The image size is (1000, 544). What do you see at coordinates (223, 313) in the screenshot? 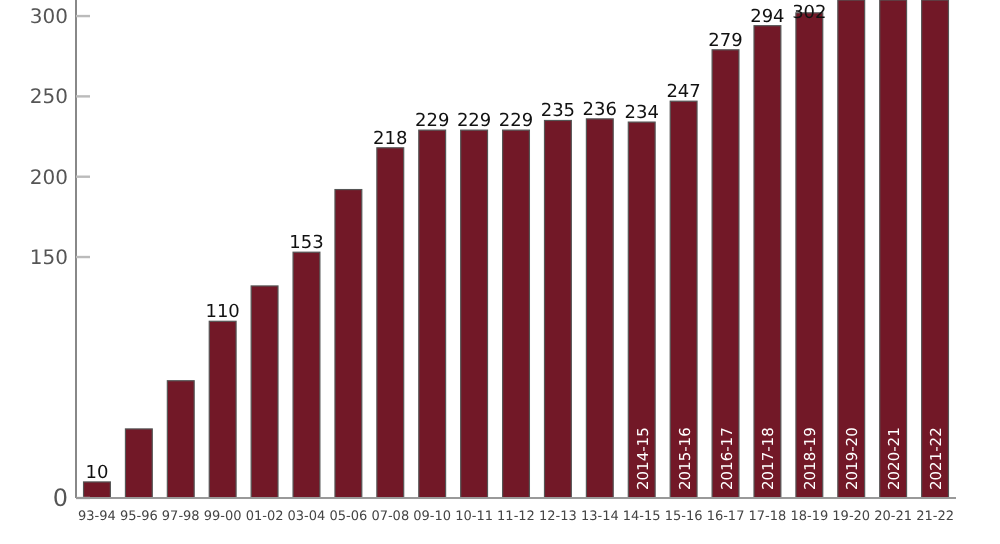
I see `data-label: 110` at bounding box center [223, 313].